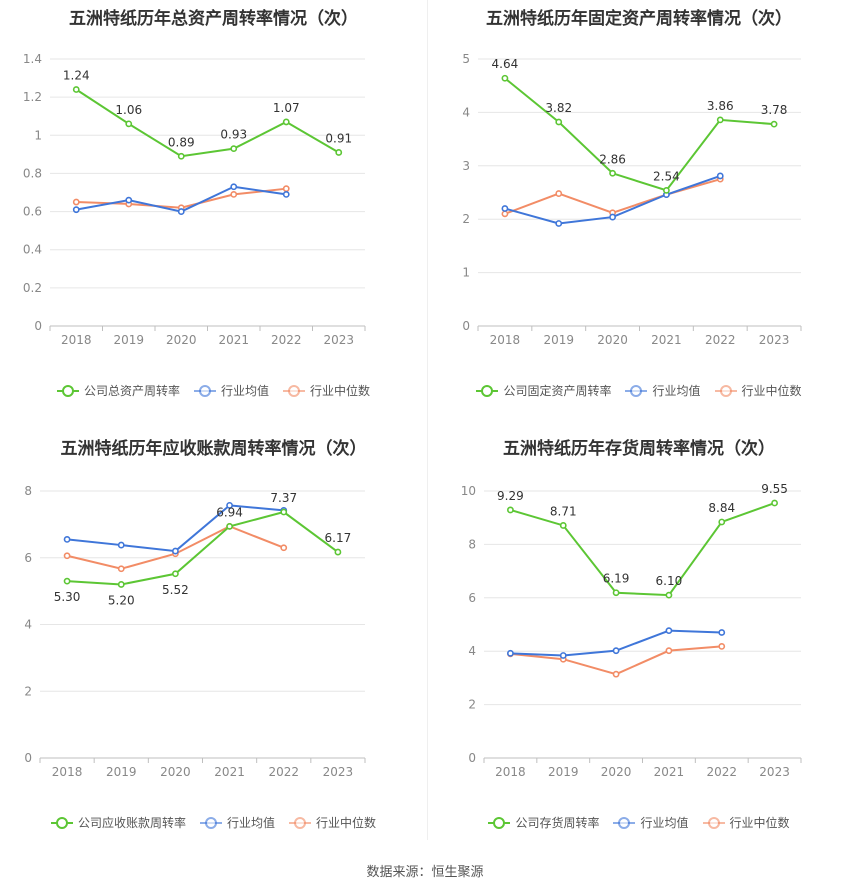 The height and width of the screenshot is (891, 850). I want to click on y-tick-label: 0.6, so click(32, 212).